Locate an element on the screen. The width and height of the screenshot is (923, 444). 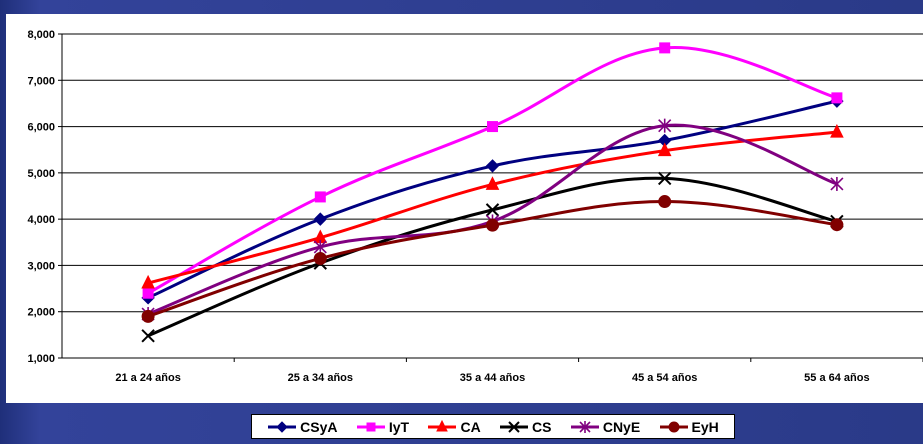
legend-item-iyt: IyT is located at coordinates (382, 427).